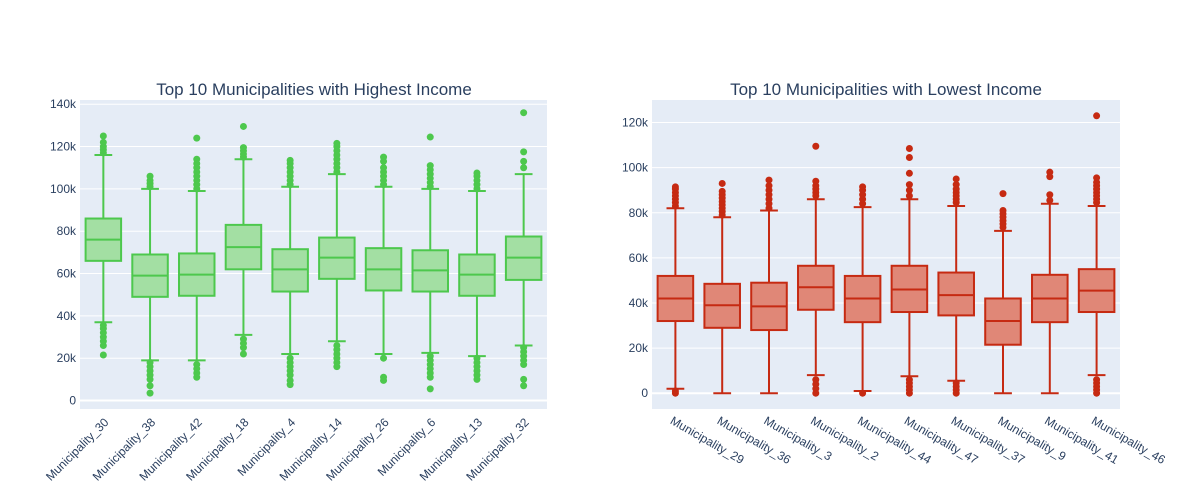  Describe the element at coordinates (886, 89) in the screenshot. I see `chart-title-lowest: Top 10 Municipalities with Lowest Income` at that location.